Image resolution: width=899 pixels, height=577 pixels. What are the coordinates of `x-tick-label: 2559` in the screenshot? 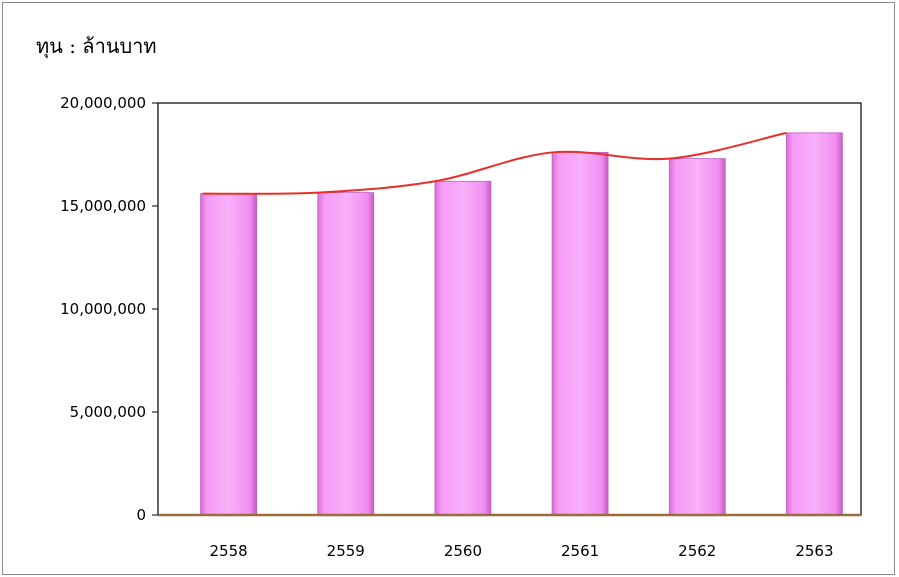 It's located at (346, 551).